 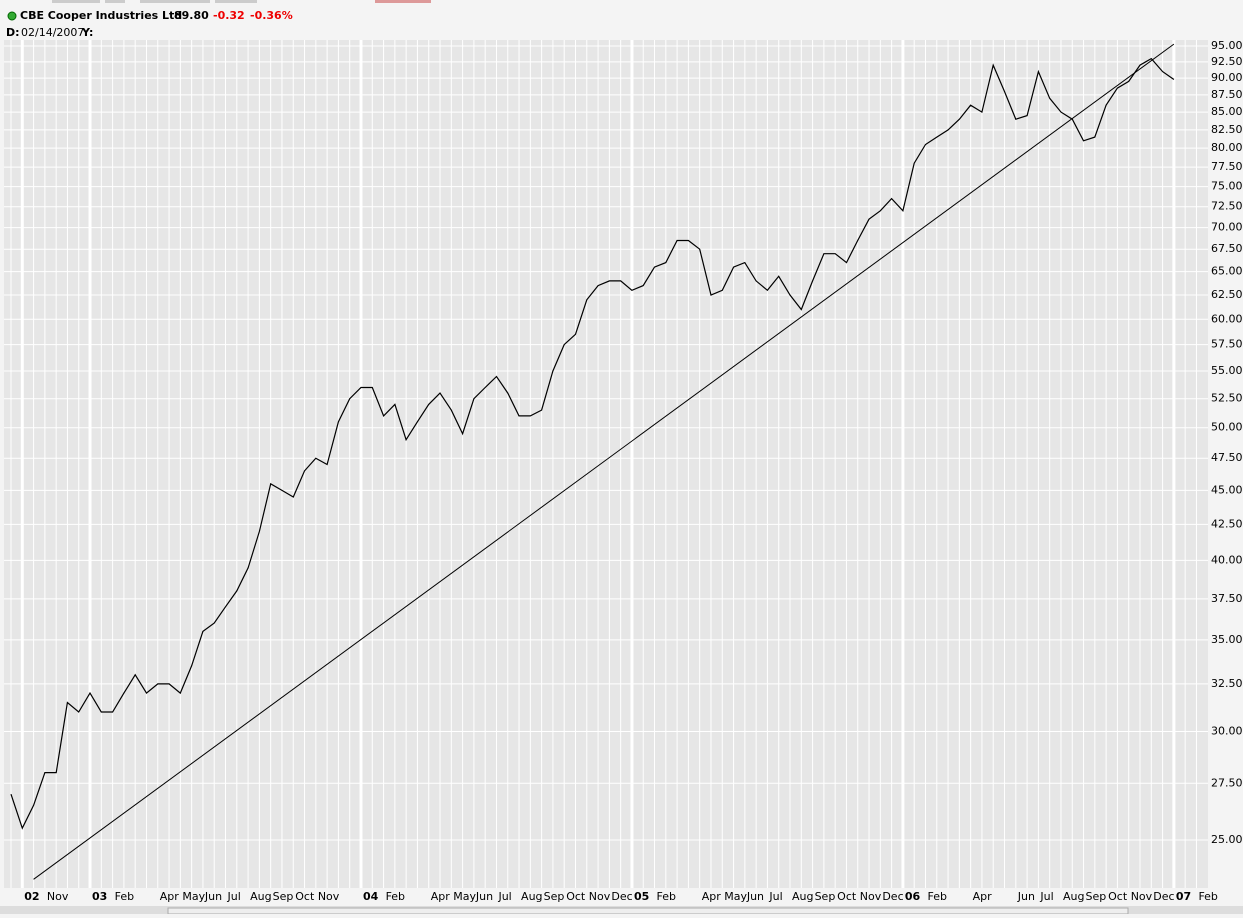 I want to click on y-tick-label: 40.00, so click(x=1227, y=559).